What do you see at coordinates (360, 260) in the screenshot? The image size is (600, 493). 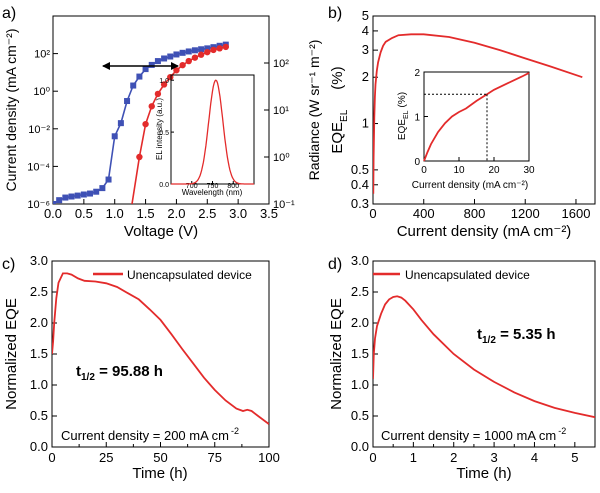 I see `panel-d-ytick-label: 3.0` at bounding box center [360, 260].